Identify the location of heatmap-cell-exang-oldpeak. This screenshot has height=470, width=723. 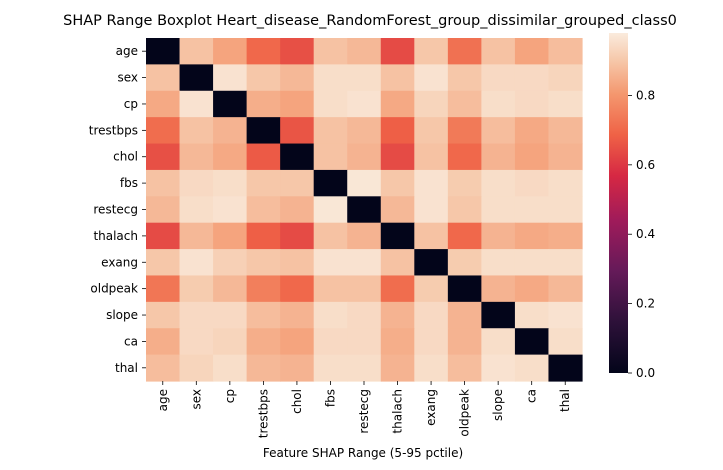
(464, 263).